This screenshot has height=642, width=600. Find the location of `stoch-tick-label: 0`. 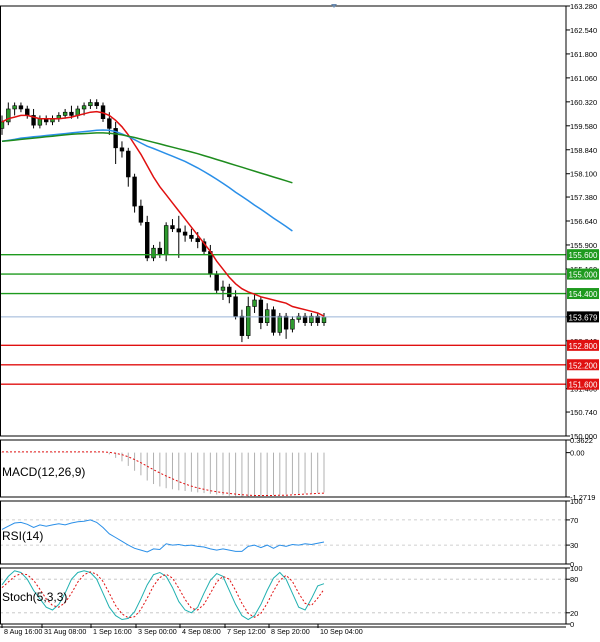

stoch-tick-label: 0 is located at coordinates (572, 624).